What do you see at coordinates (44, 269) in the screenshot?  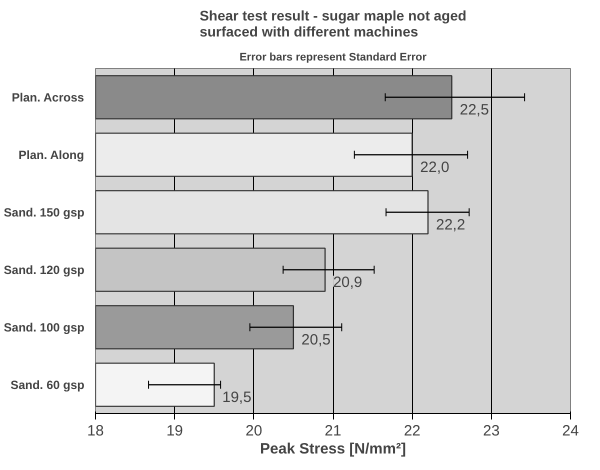 I see `y-tick-label: Sand. 120 gsp` at bounding box center [44, 269].